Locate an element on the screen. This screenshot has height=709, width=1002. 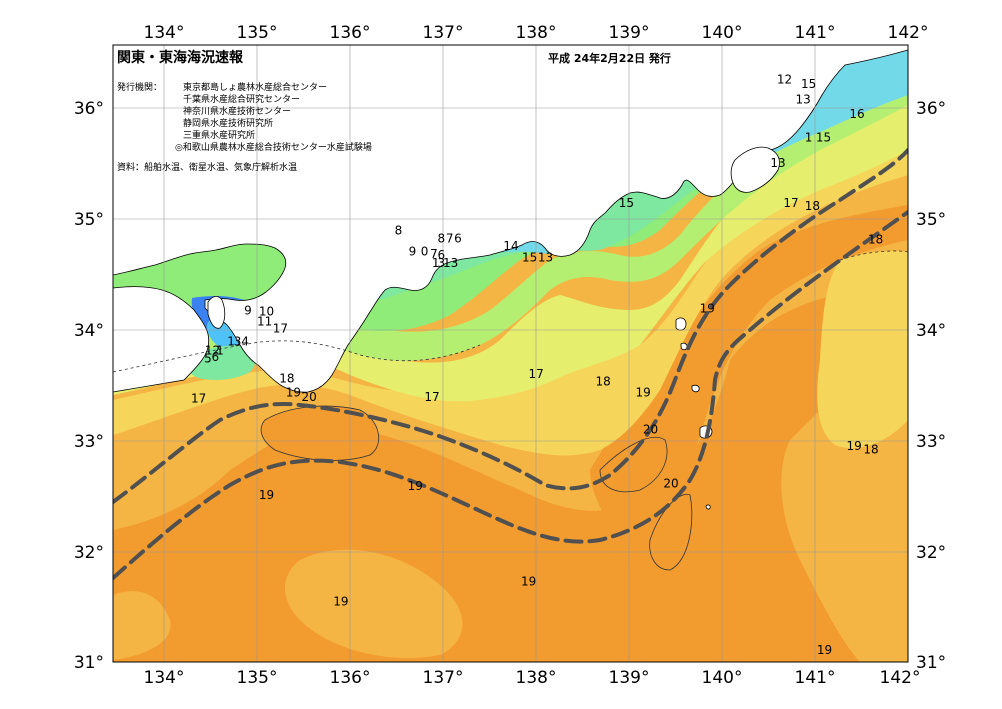
contour-label: 14 is located at coordinates (510, 246).